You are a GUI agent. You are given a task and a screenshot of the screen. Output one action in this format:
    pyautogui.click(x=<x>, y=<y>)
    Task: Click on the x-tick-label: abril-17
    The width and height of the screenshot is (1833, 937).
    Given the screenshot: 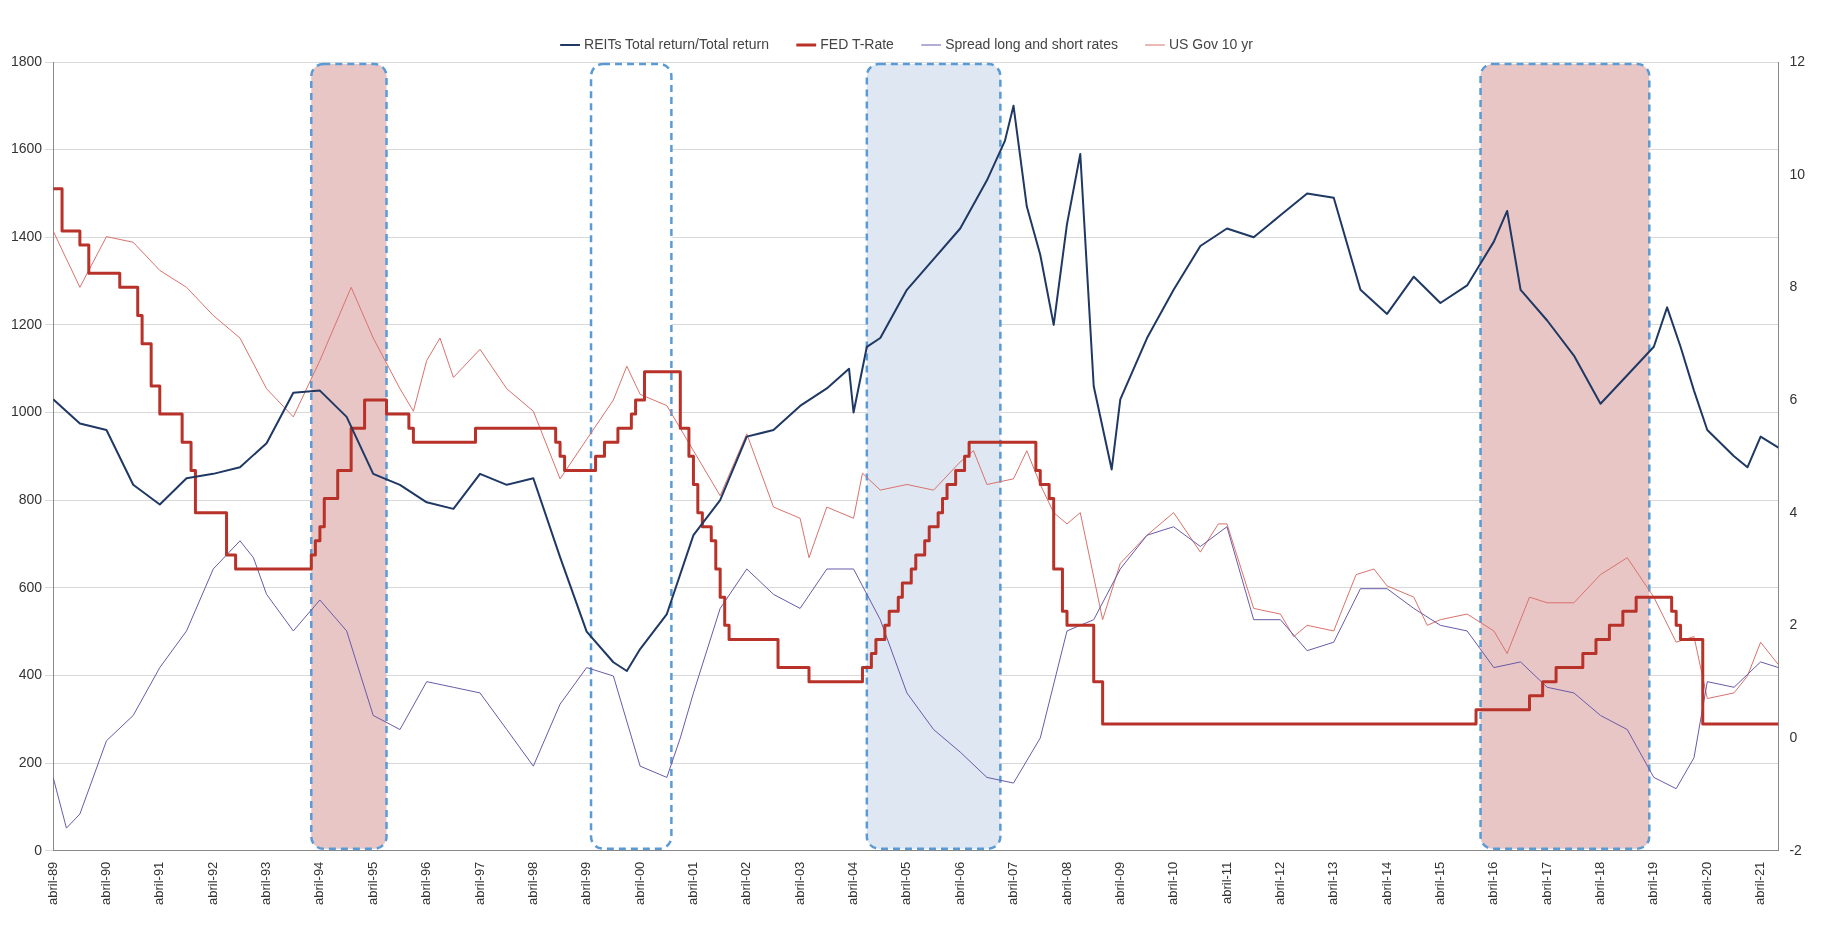 What is the action you would take?
    pyautogui.click(x=1546, y=883)
    